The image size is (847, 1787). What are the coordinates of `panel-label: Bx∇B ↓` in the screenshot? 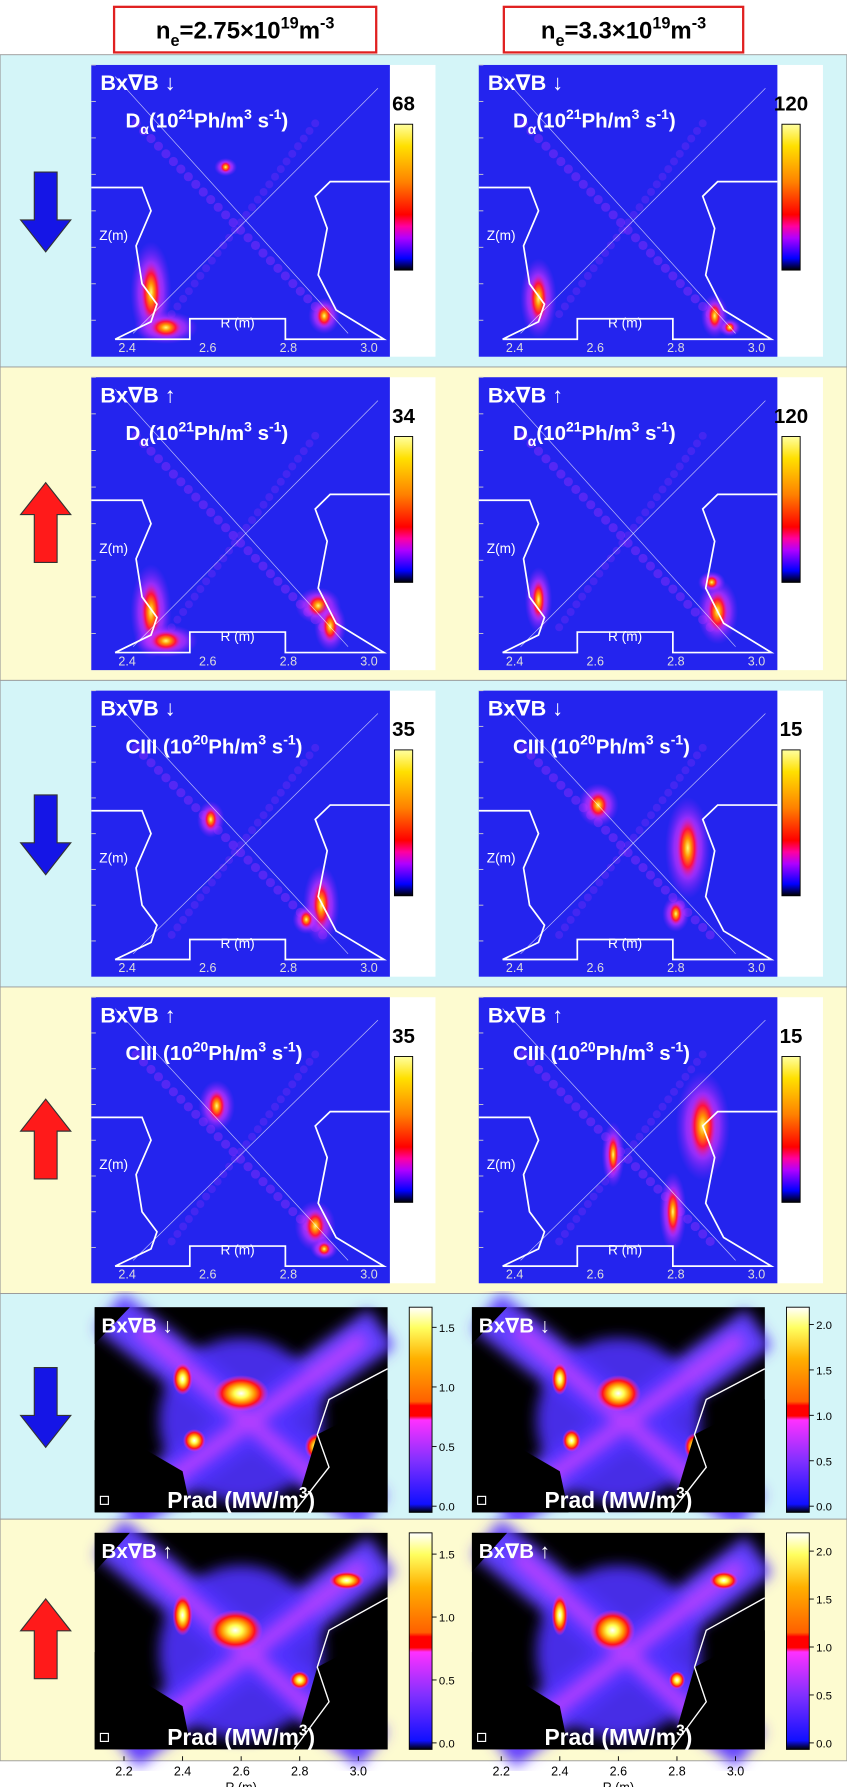 It's located at (137, 1325).